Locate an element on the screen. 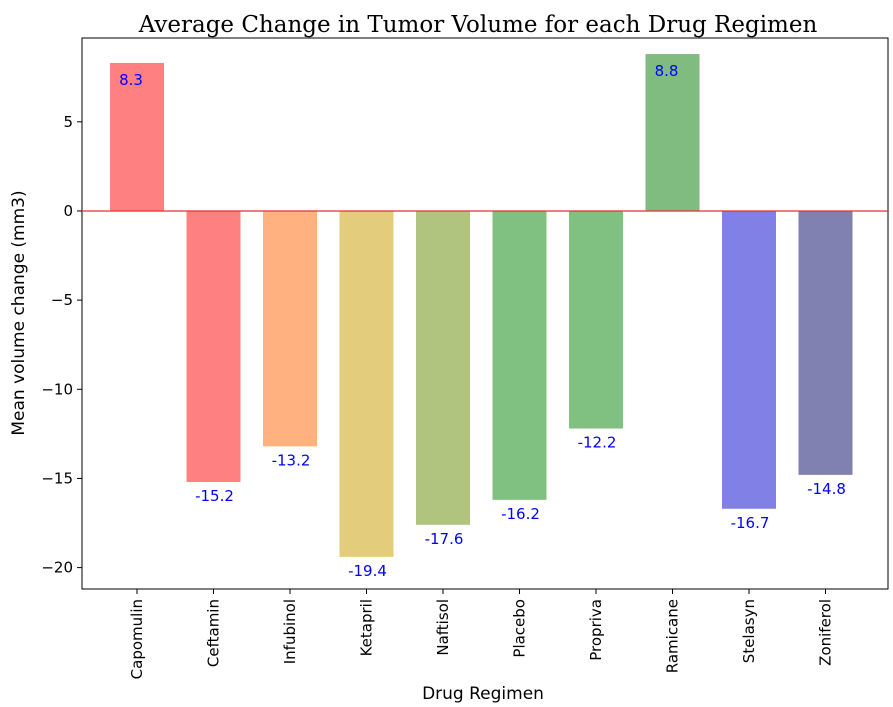 This screenshot has width=893, height=707. x-tick-label: Ceftamin is located at coordinates (214, 633).